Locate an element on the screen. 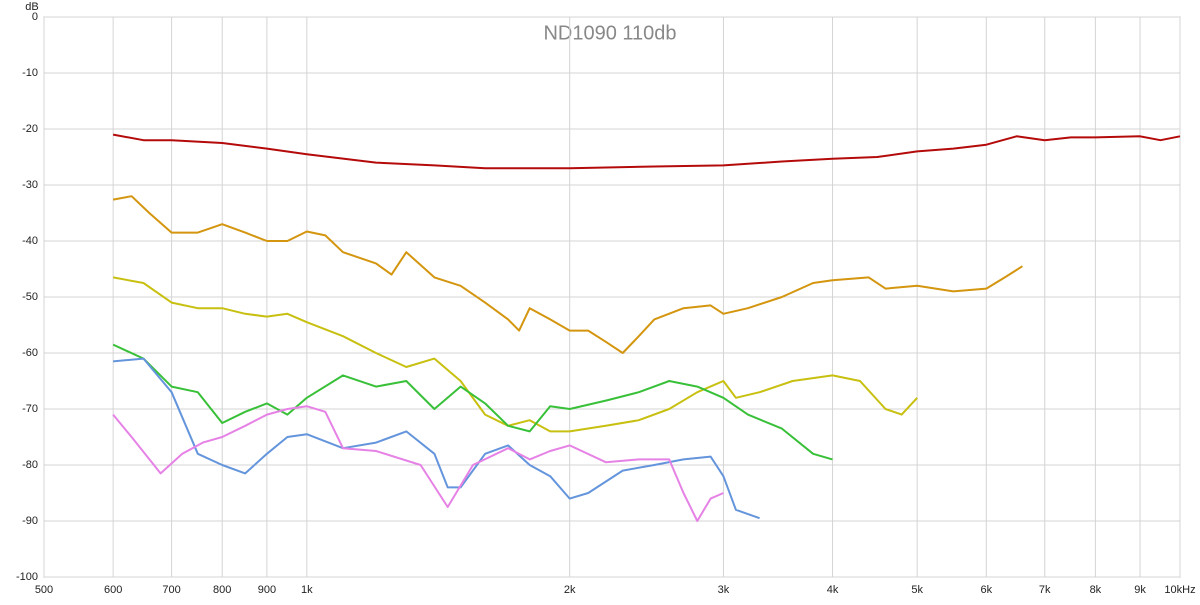 The height and width of the screenshot is (605, 1200). x-tick-label: 4k is located at coordinates (833, 590).